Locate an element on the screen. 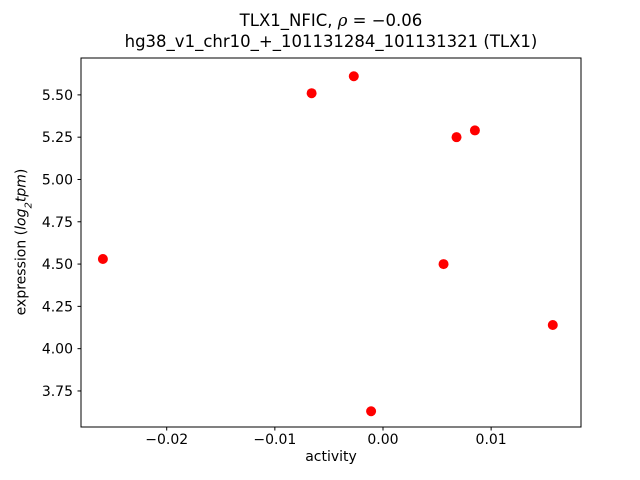 This screenshot has height=480, width=640. chart-title: TLX1_NFIC, ρ = −0.06 is located at coordinates (331, 21).